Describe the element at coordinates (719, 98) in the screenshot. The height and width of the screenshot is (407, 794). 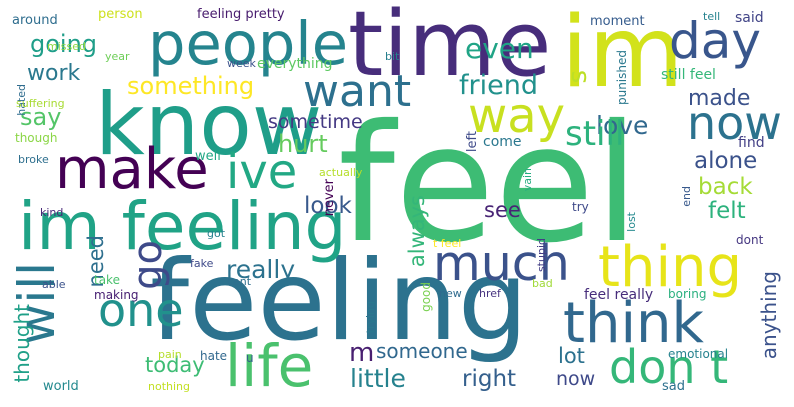
I see `word-made: made` at that location.